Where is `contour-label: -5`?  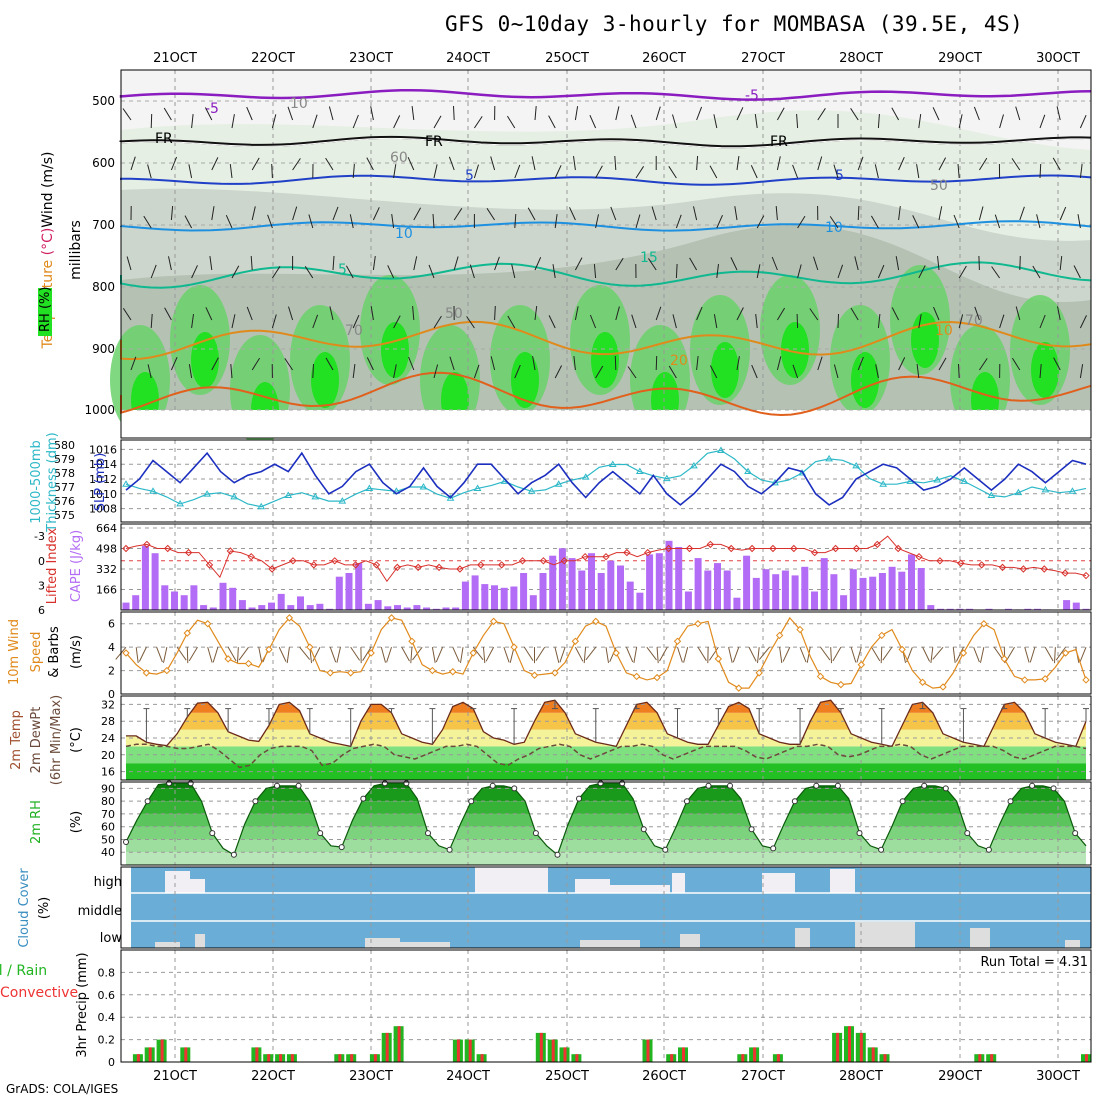 contour-label: -5 is located at coordinates (212, 109).